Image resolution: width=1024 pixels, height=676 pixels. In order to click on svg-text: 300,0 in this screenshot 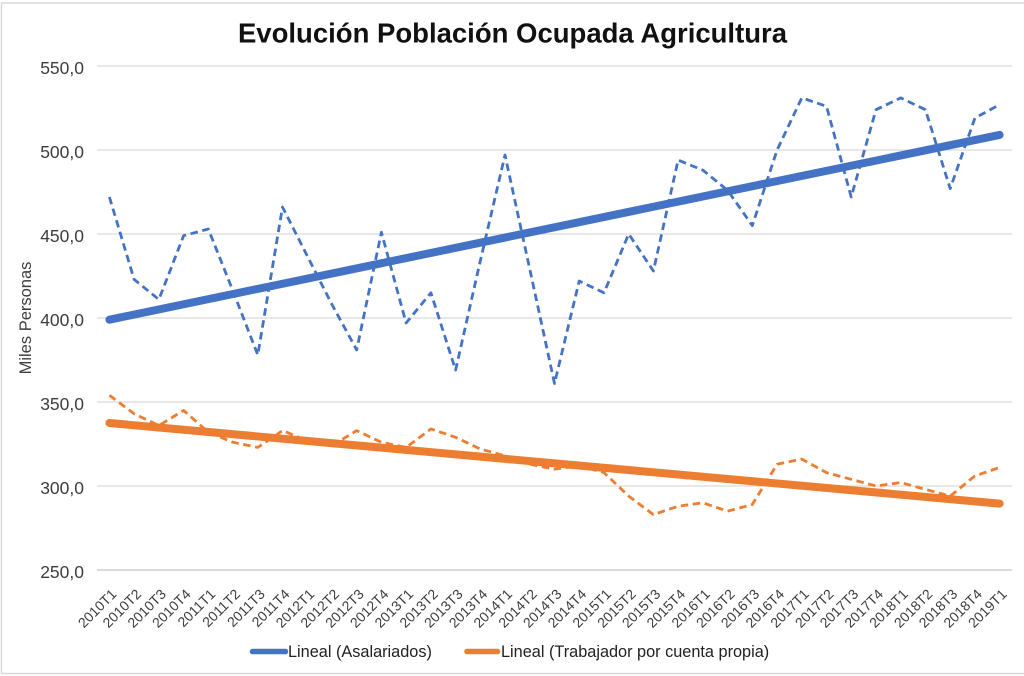, I will do `click(62, 488)`.